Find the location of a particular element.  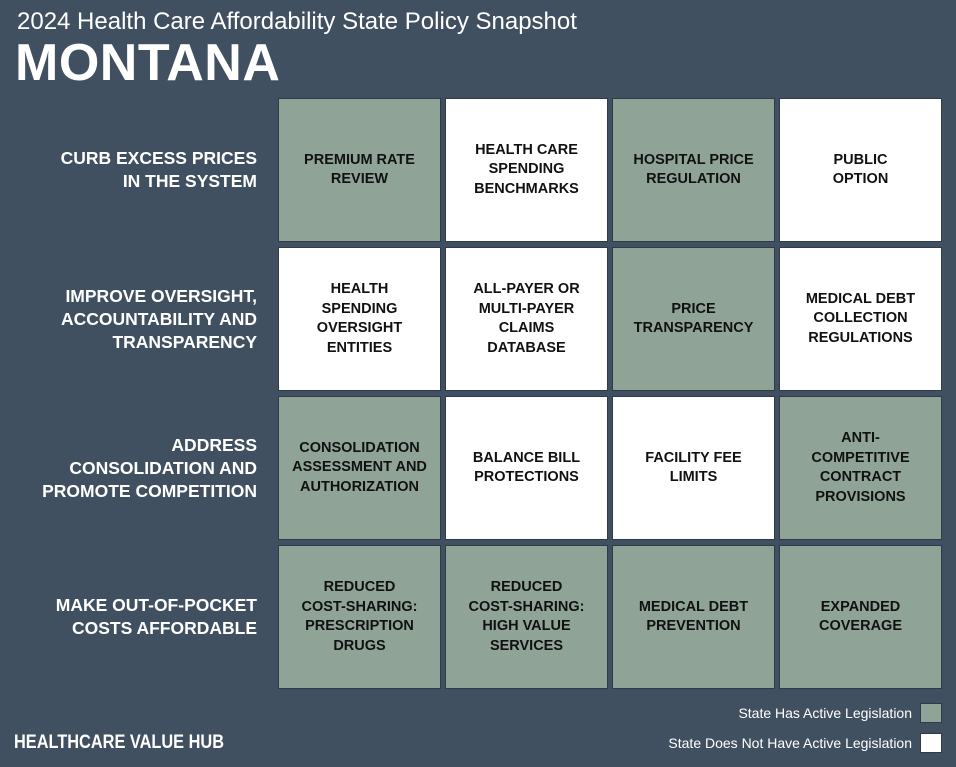

policy-cell-spending-benchmarks: HEALTH CARE SPENDING BENCHMARKS is located at coordinates (526, 170).